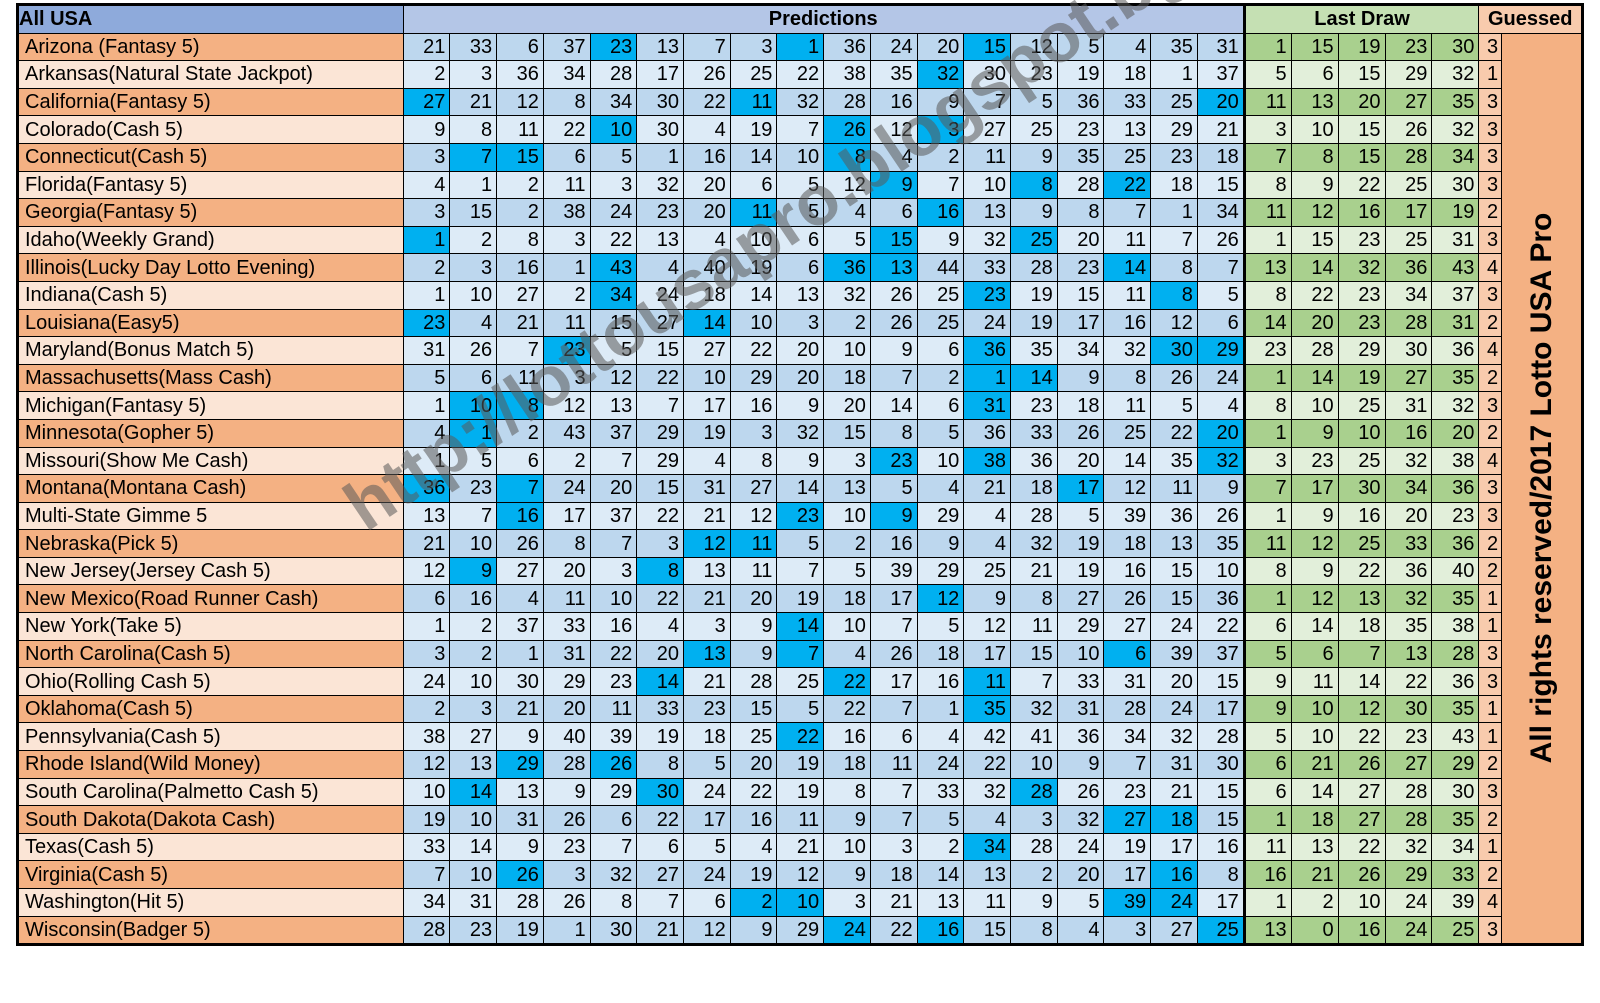 The width and height of the screenshot is (1600, 1003). I want to click on prediction-cell: 23, so click(1034, 74).